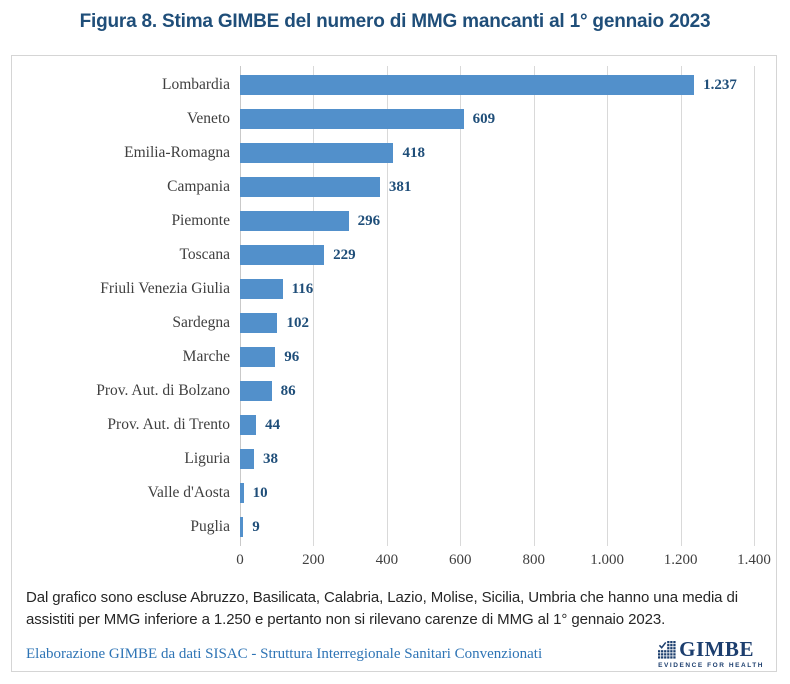 The width and height of the screenshot is (790, 684). I want to click on x-tick-label: 200, so click(313, 560).